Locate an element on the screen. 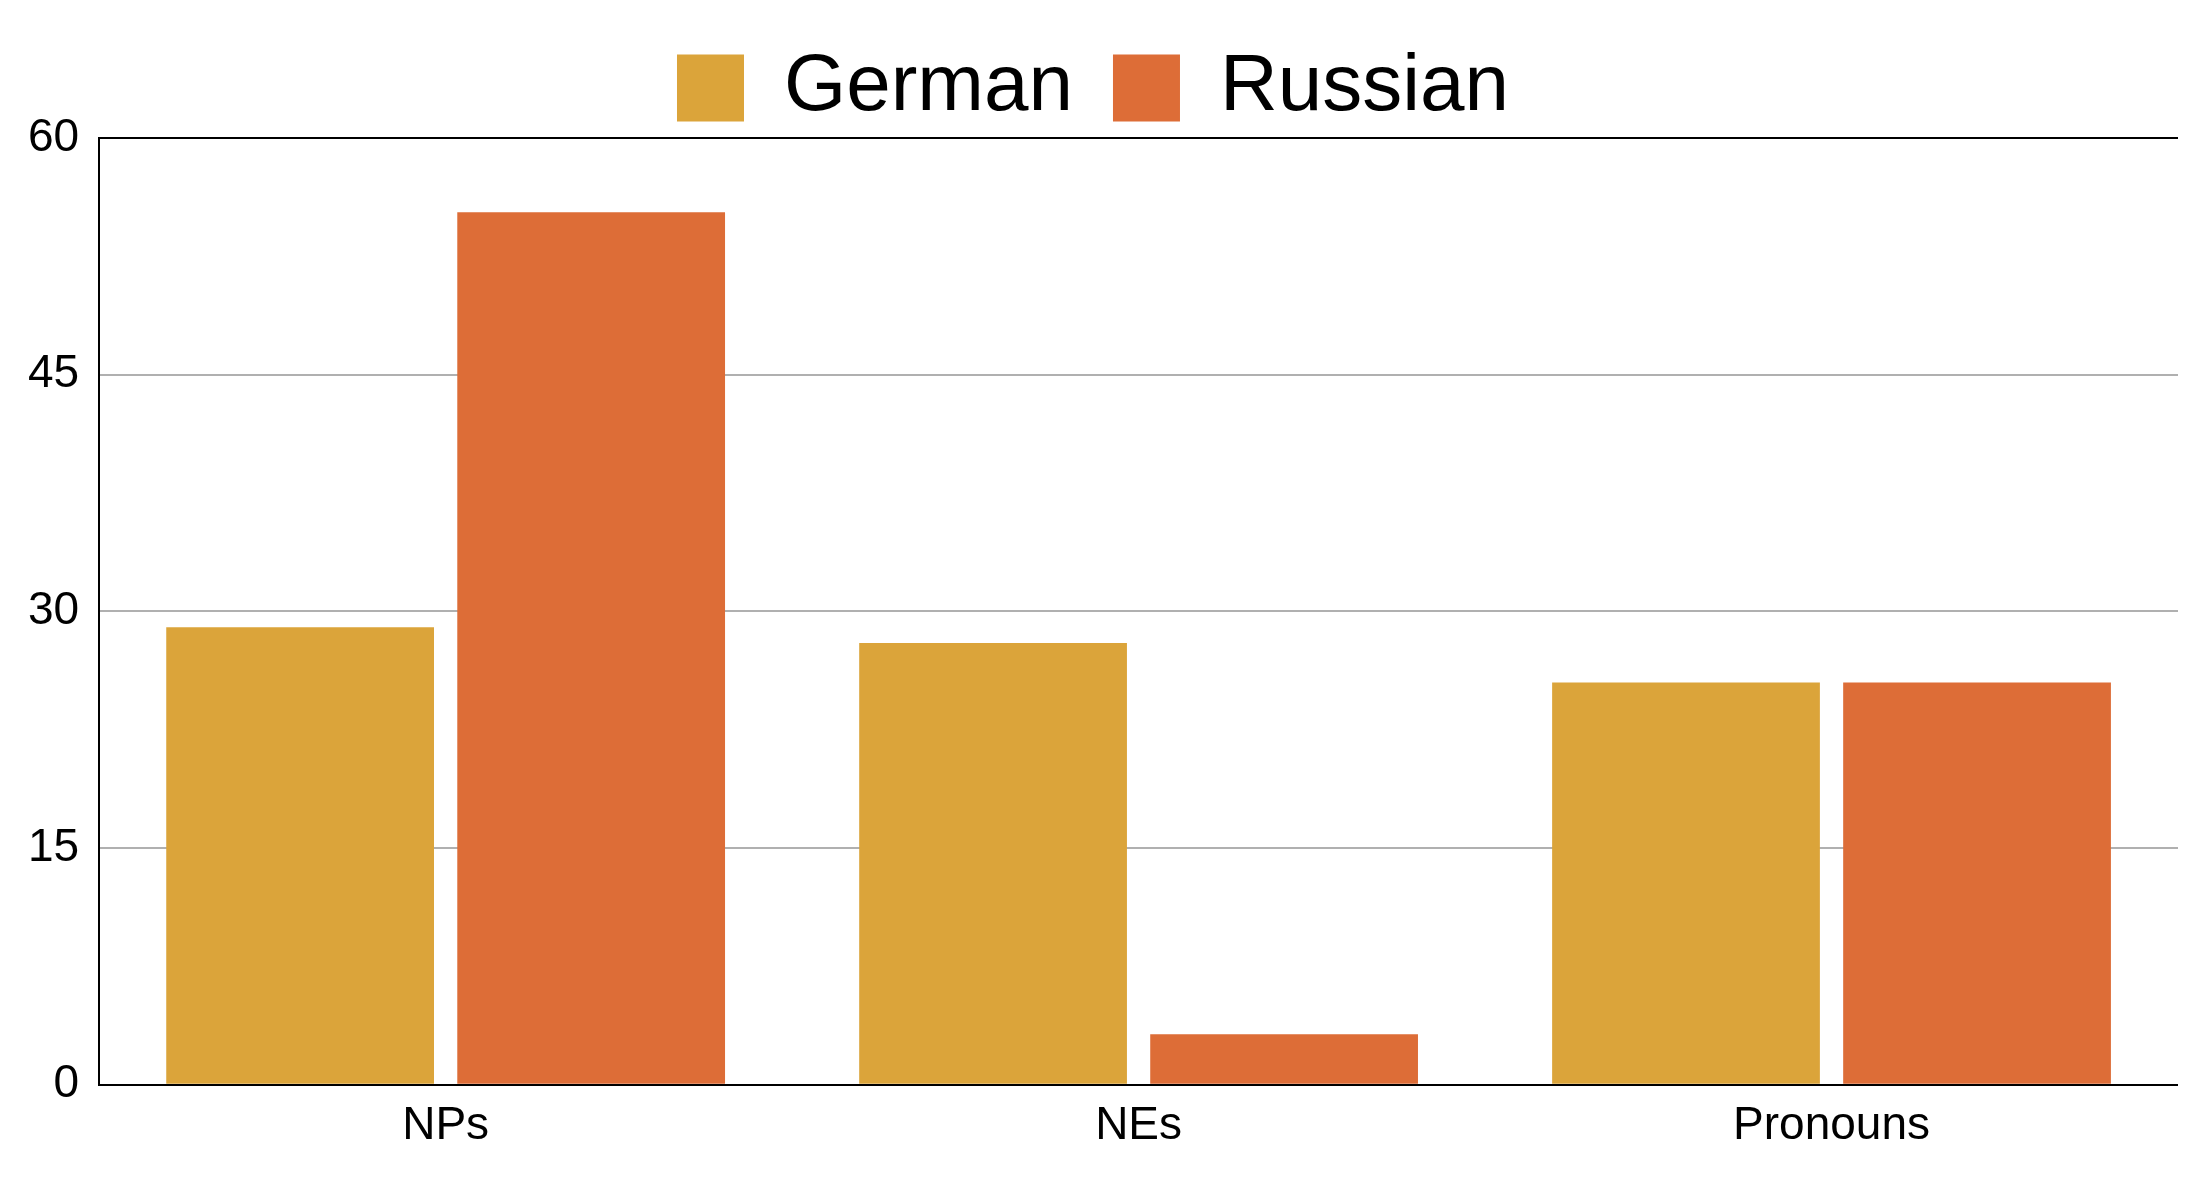 Image resolution: width=2189 pixels, height=1191 pixels. x-tick-label: NEs is located at coordinates (1139, 1123).